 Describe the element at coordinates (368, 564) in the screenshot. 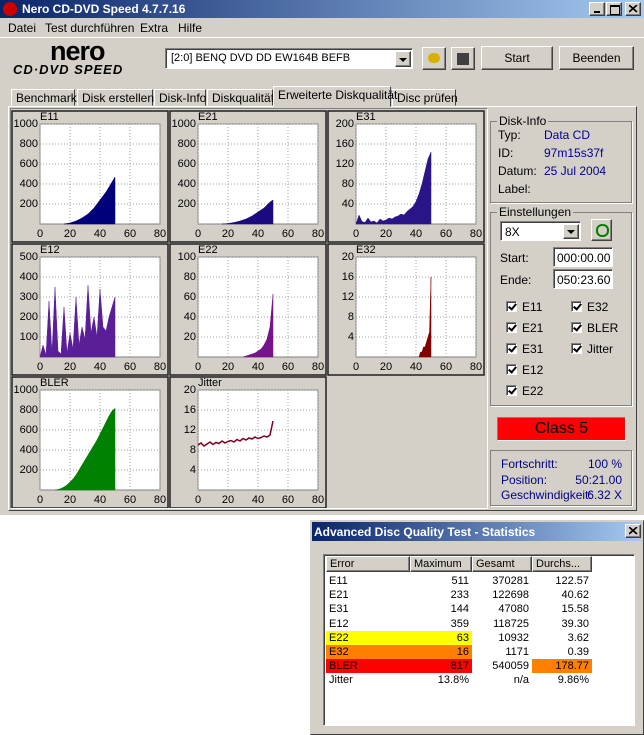

I see `column-header: Error` at that location.